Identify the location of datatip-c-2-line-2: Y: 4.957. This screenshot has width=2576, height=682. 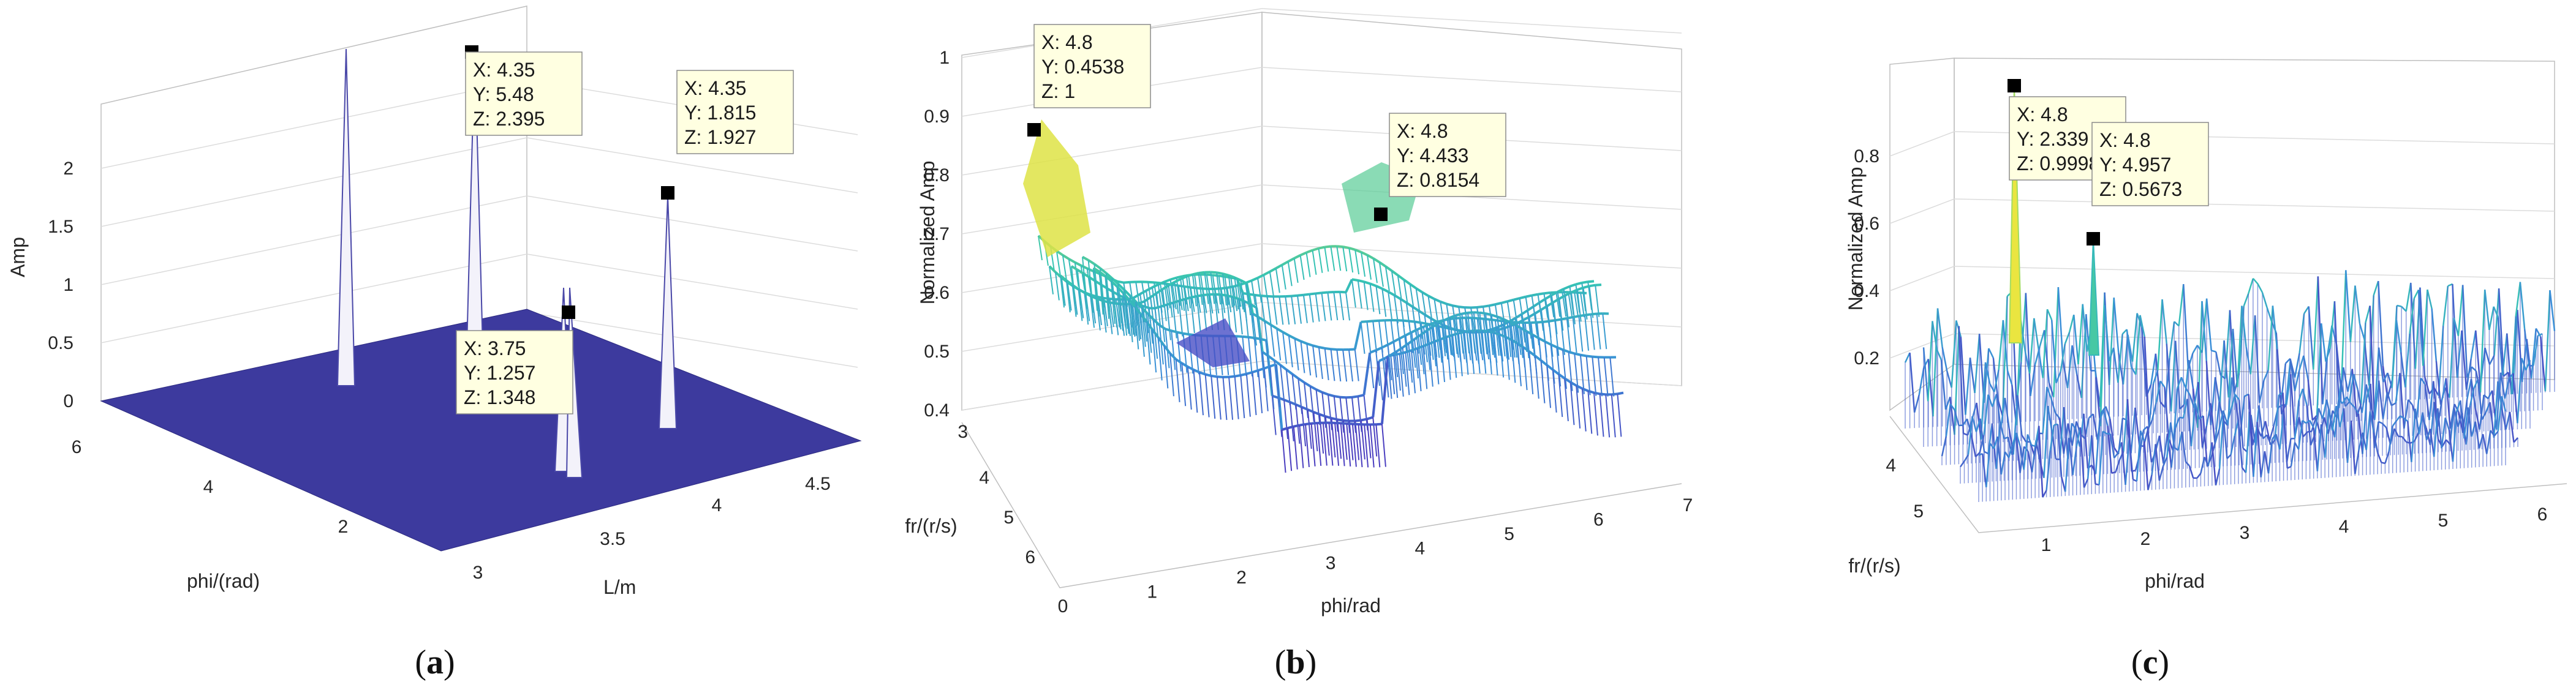
(2135, 165).